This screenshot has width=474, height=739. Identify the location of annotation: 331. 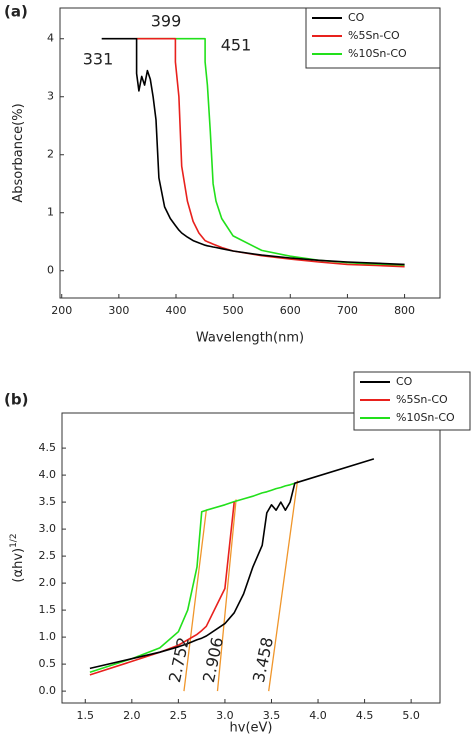
(98, 59).